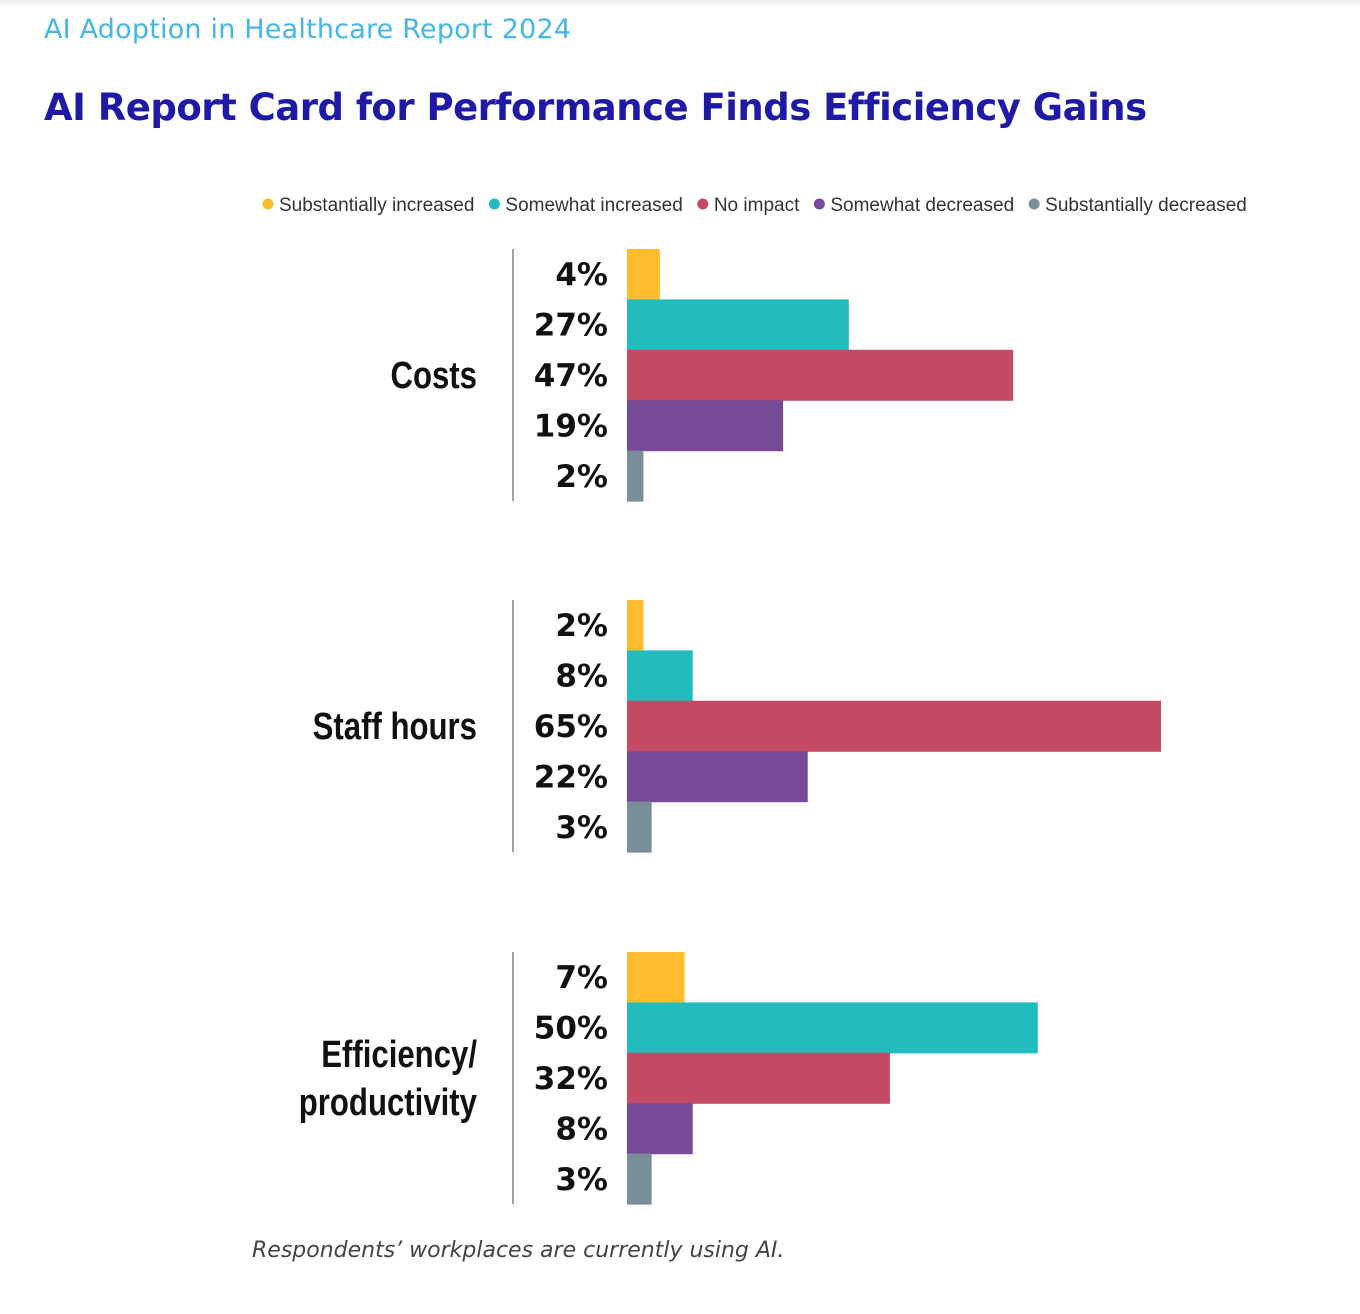 The image size is (1360, 1314). What do you see at coordinates (571, 1029) in the screenshot?
I see `value-label: 50%` at bounding box center [571, 1029].